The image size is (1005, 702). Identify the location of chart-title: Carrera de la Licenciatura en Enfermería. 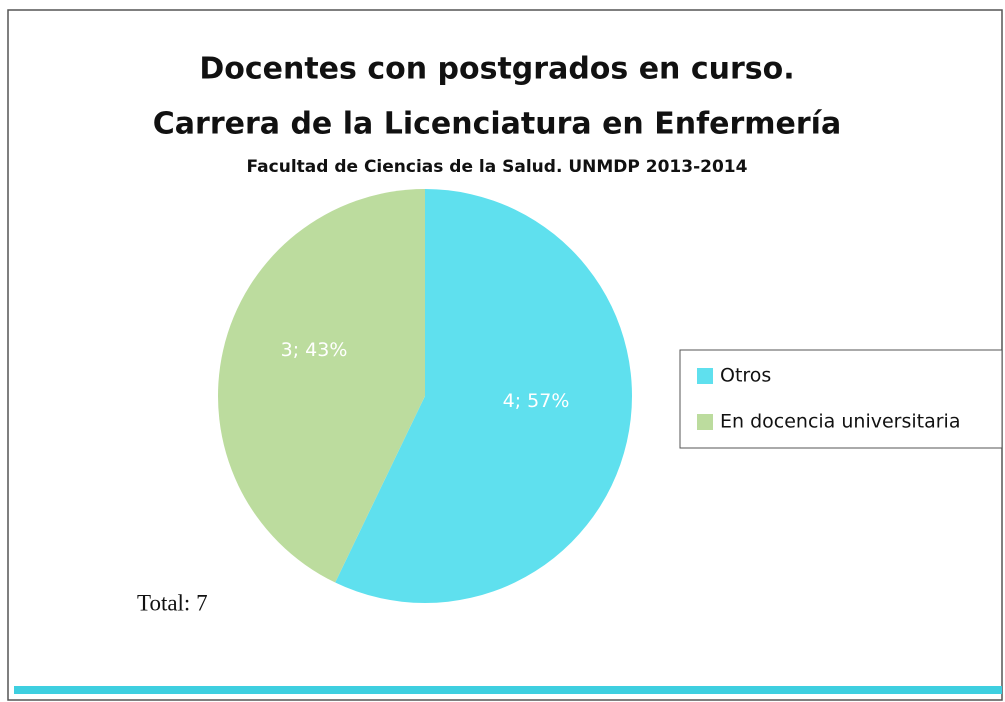
(497, 124).